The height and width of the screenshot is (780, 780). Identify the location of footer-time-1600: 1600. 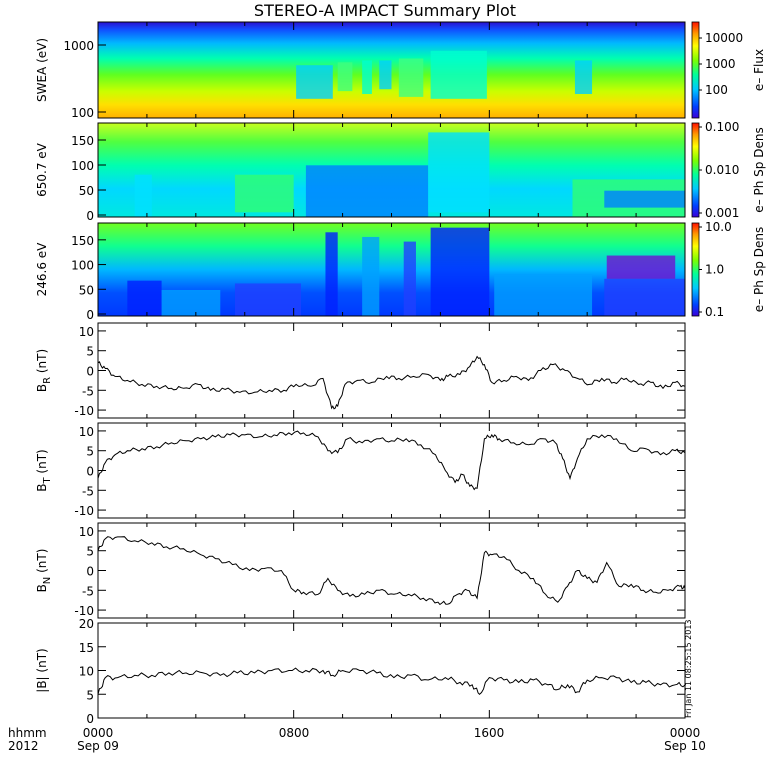
(489, 733).